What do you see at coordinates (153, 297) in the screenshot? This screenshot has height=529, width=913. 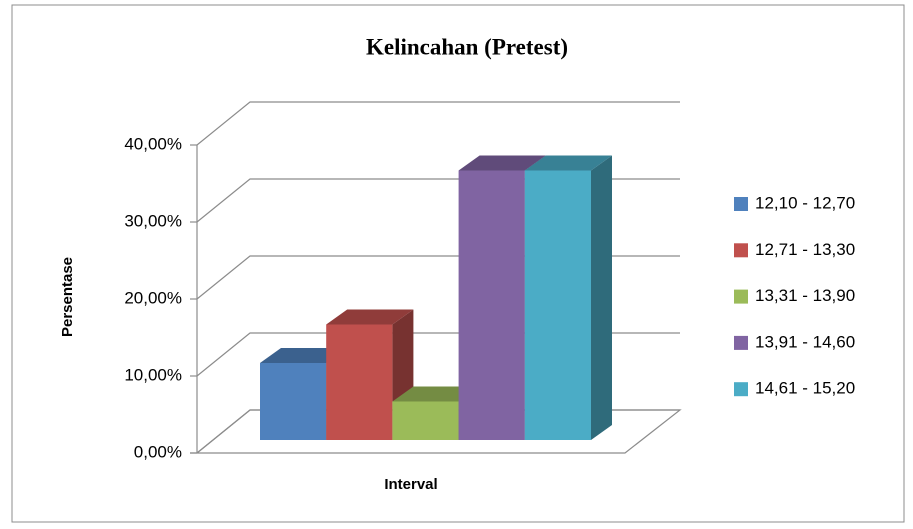 I see `y-tick-label: 20,00%` at bounding box center [153, 297].